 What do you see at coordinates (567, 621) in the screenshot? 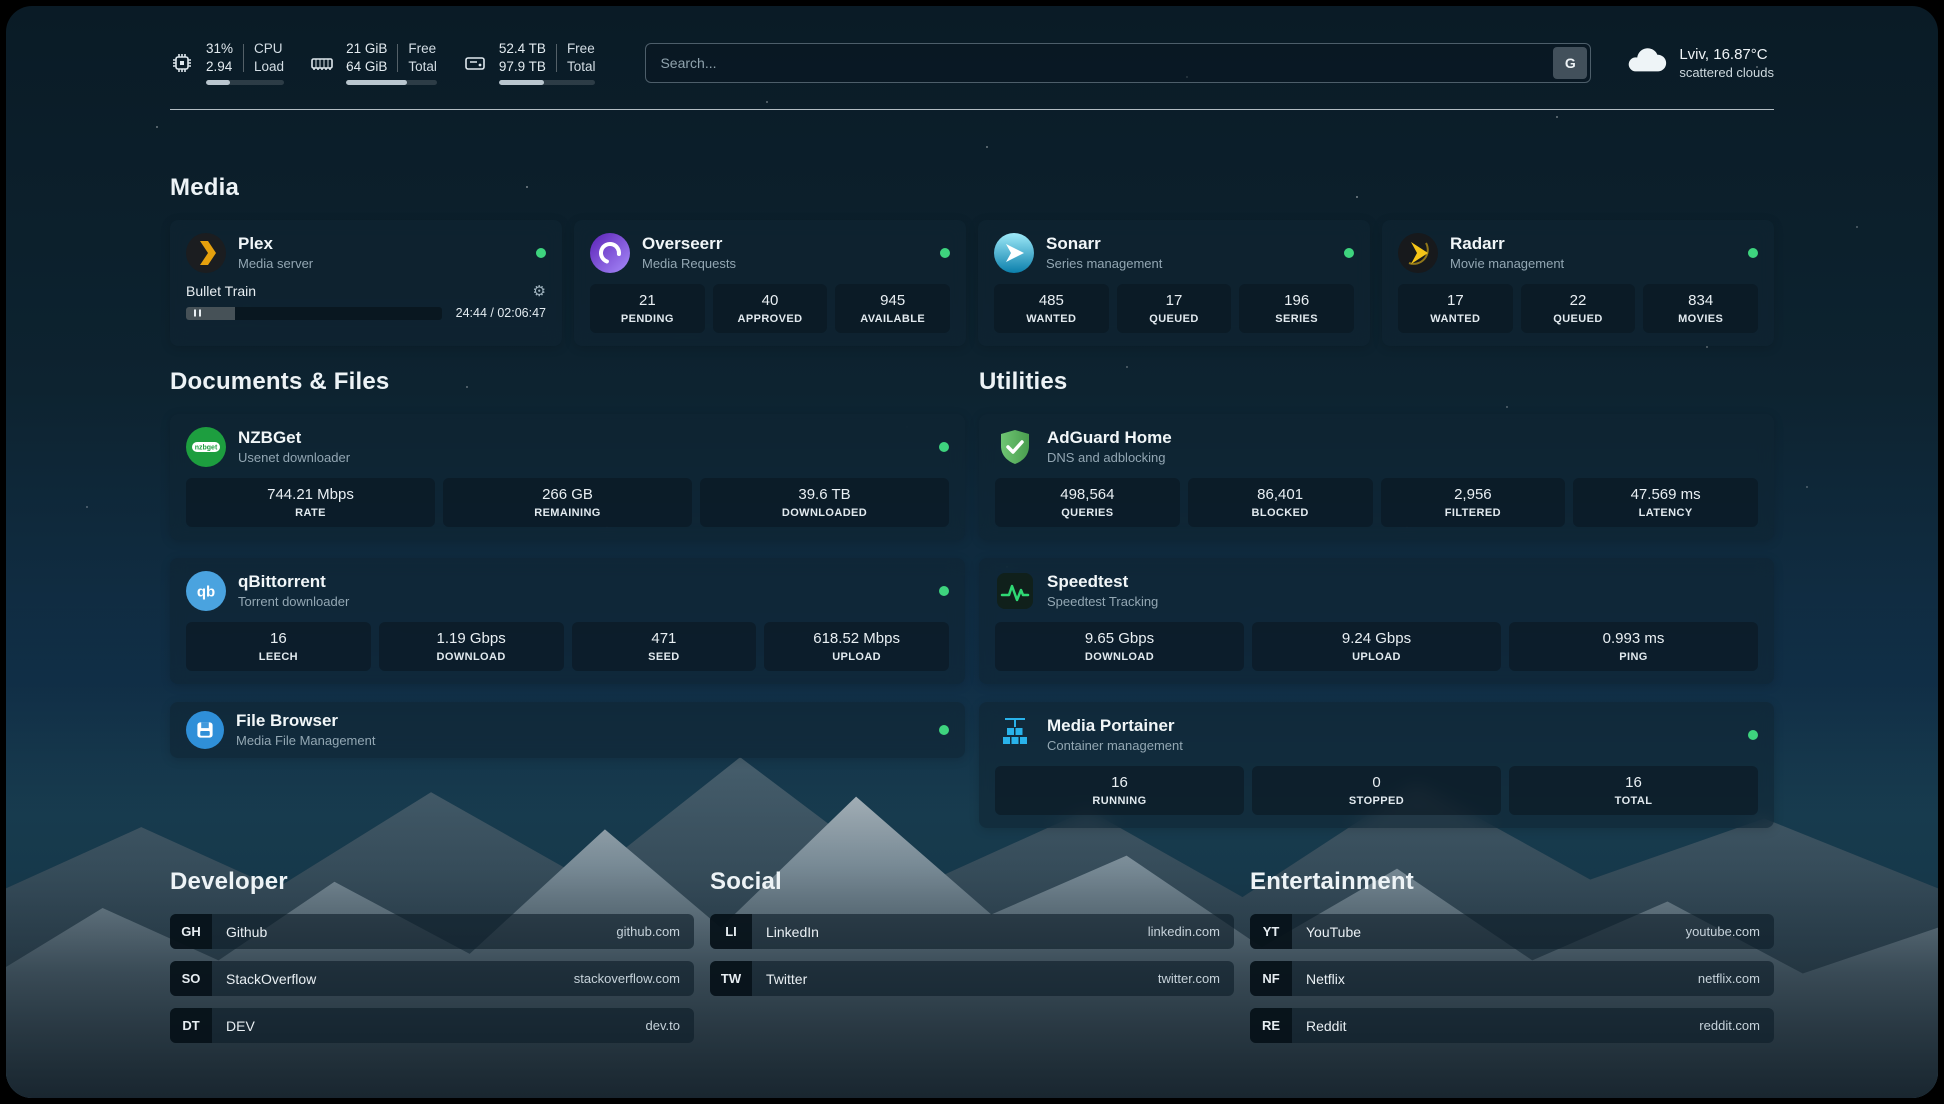
I see `app-card-qbittorrent: qb qBittorrent Torrent downloader` at bounding box center [567, 621].